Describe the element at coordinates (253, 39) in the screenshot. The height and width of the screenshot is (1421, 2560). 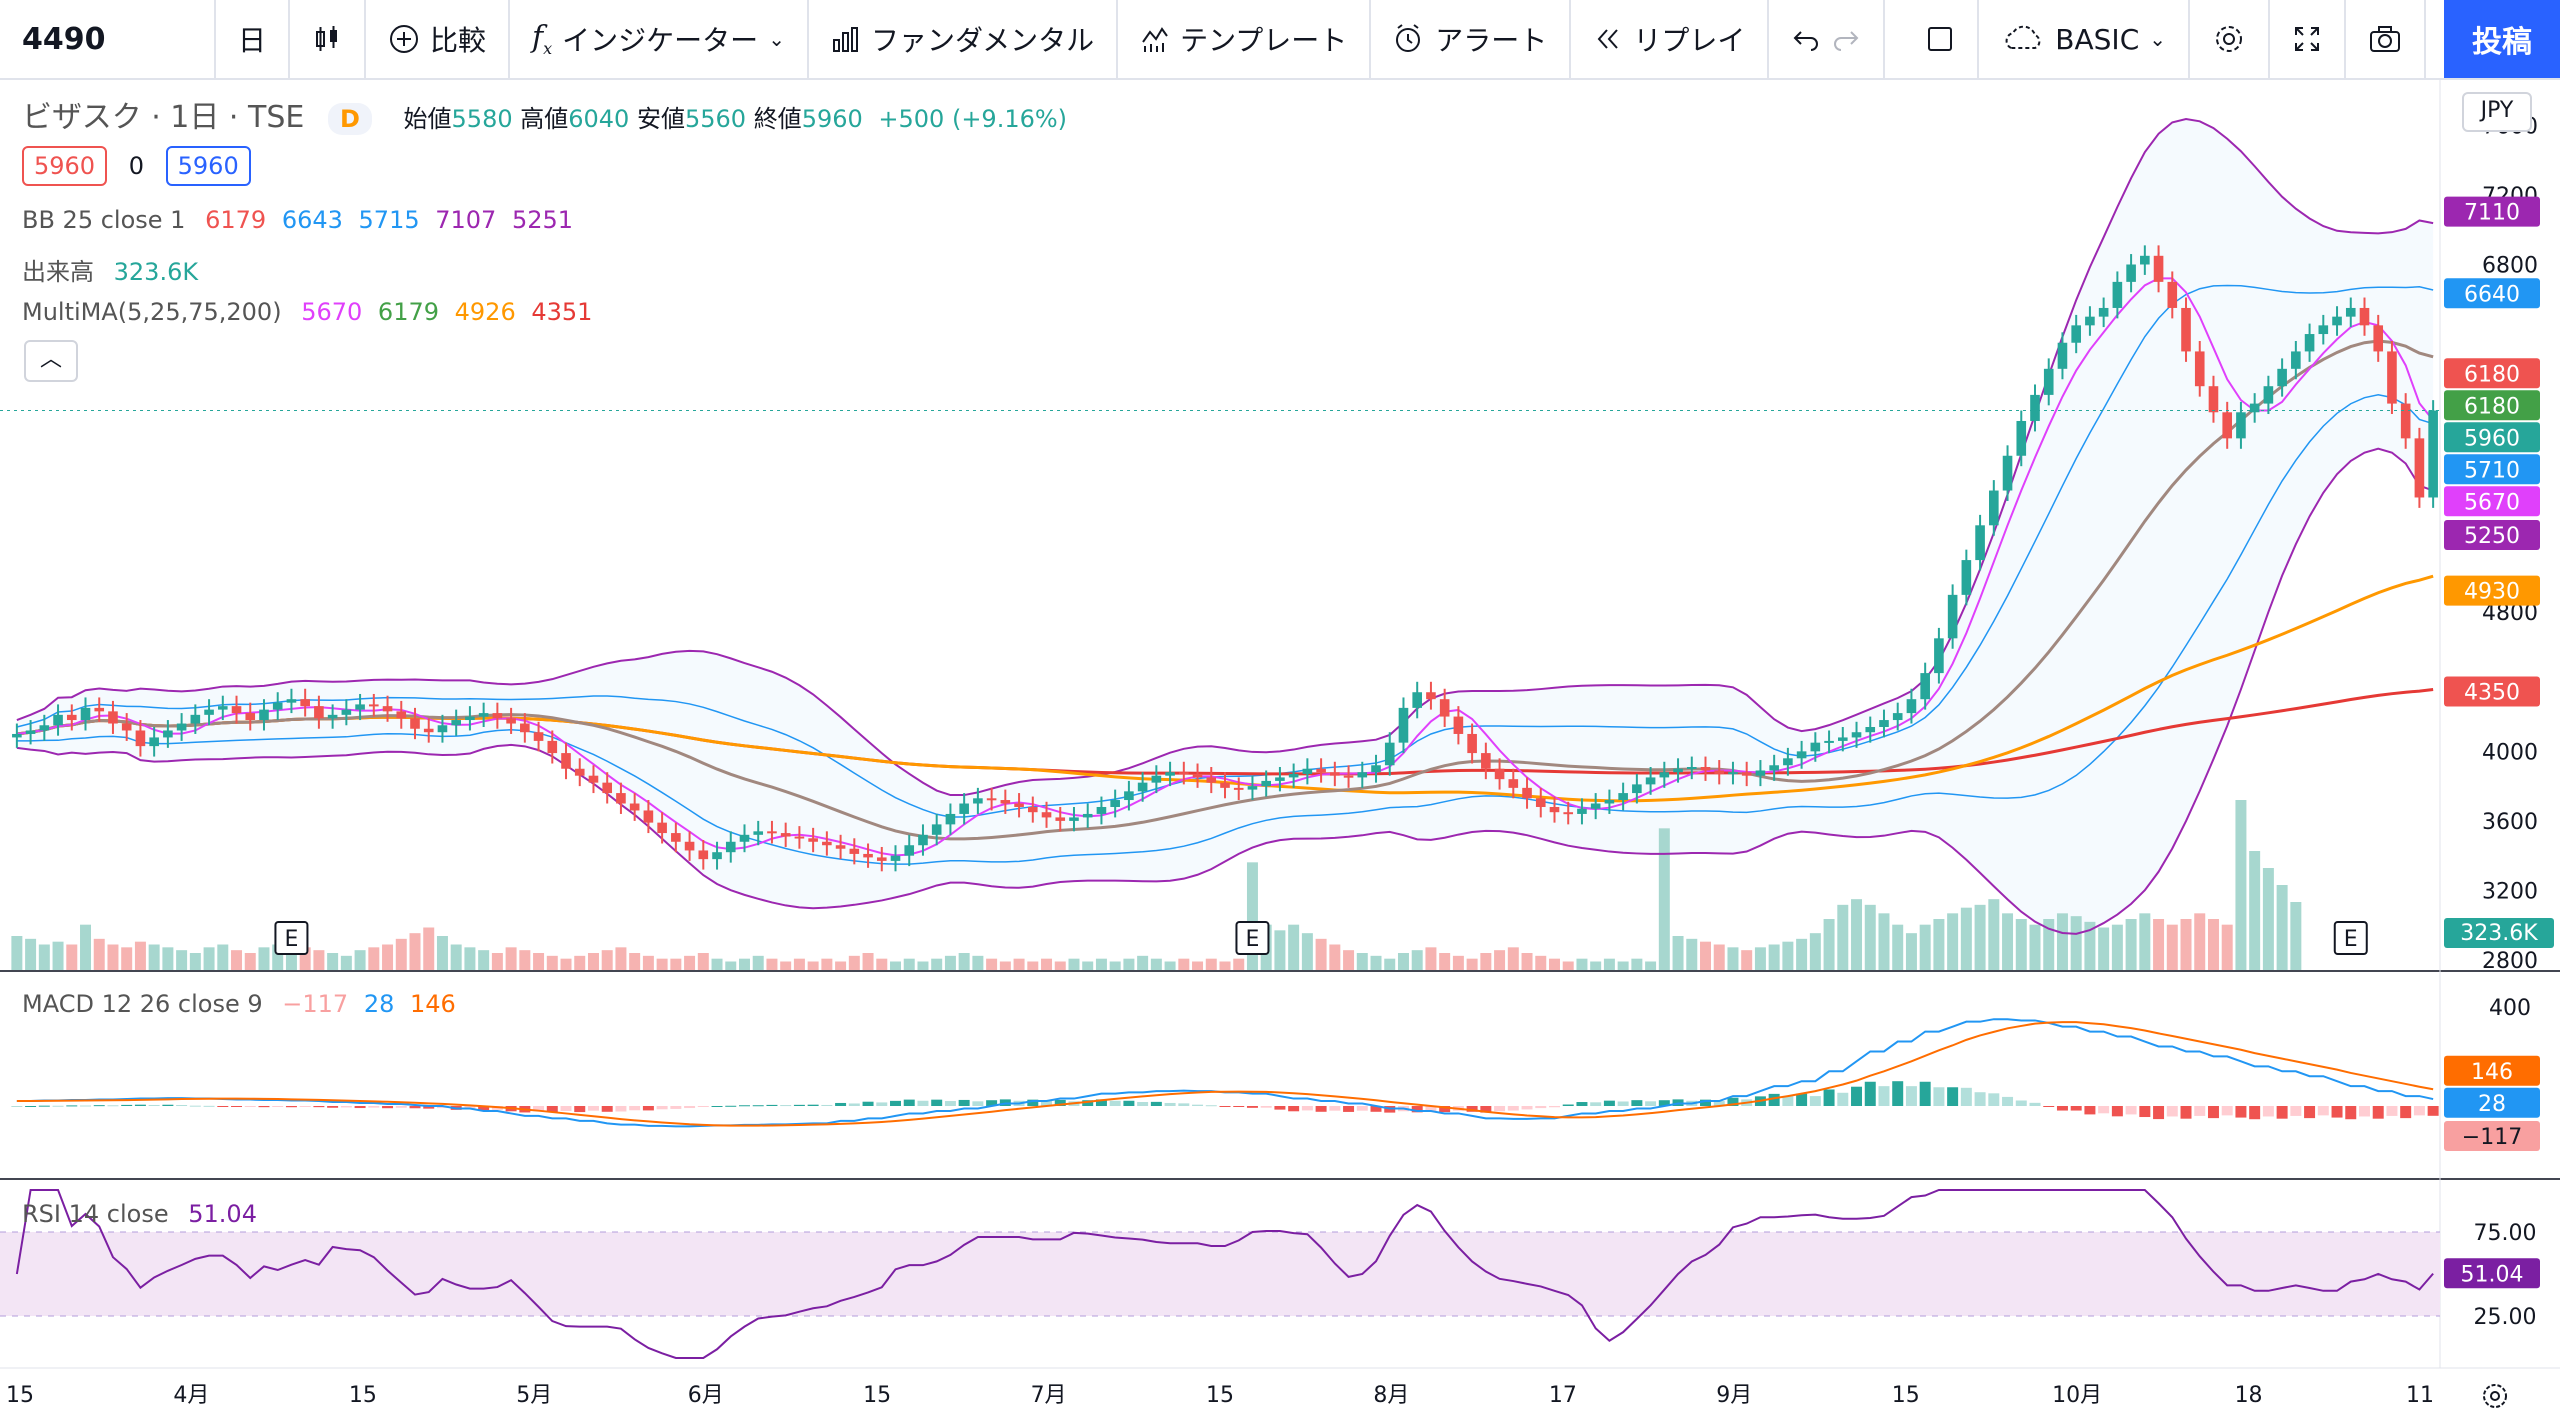
I see `interval-button: 日` at that location.